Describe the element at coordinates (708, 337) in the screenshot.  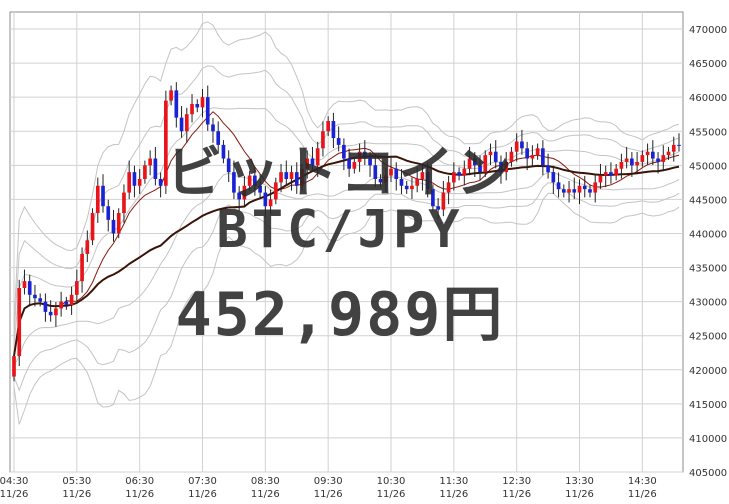
I see `y-tick-label: 425000` at that location.